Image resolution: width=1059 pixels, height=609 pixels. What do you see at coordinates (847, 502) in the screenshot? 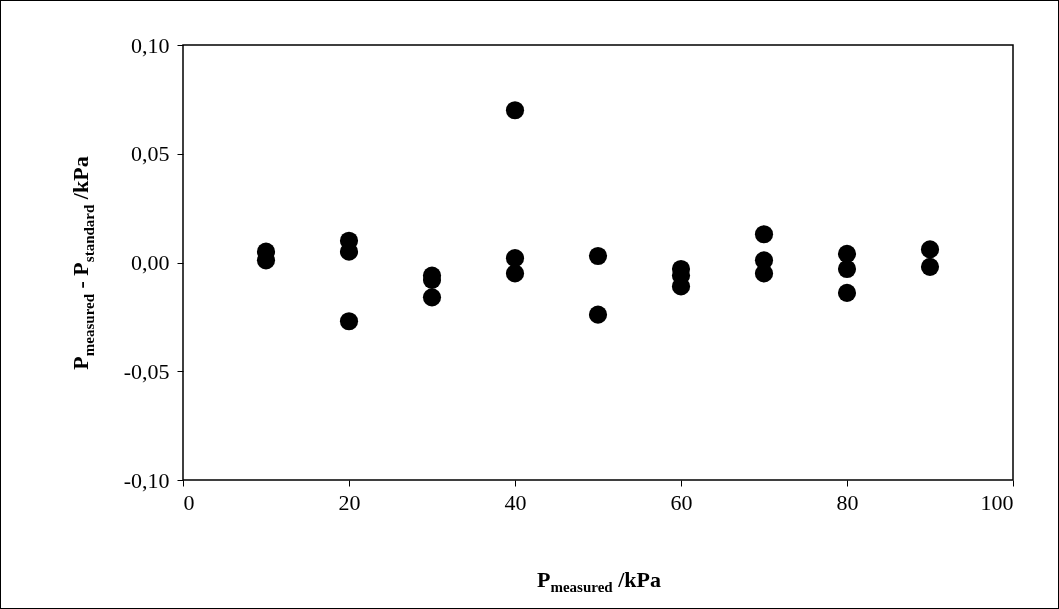
I see `x-tick-label: 80` at bounding box center [847, 502].